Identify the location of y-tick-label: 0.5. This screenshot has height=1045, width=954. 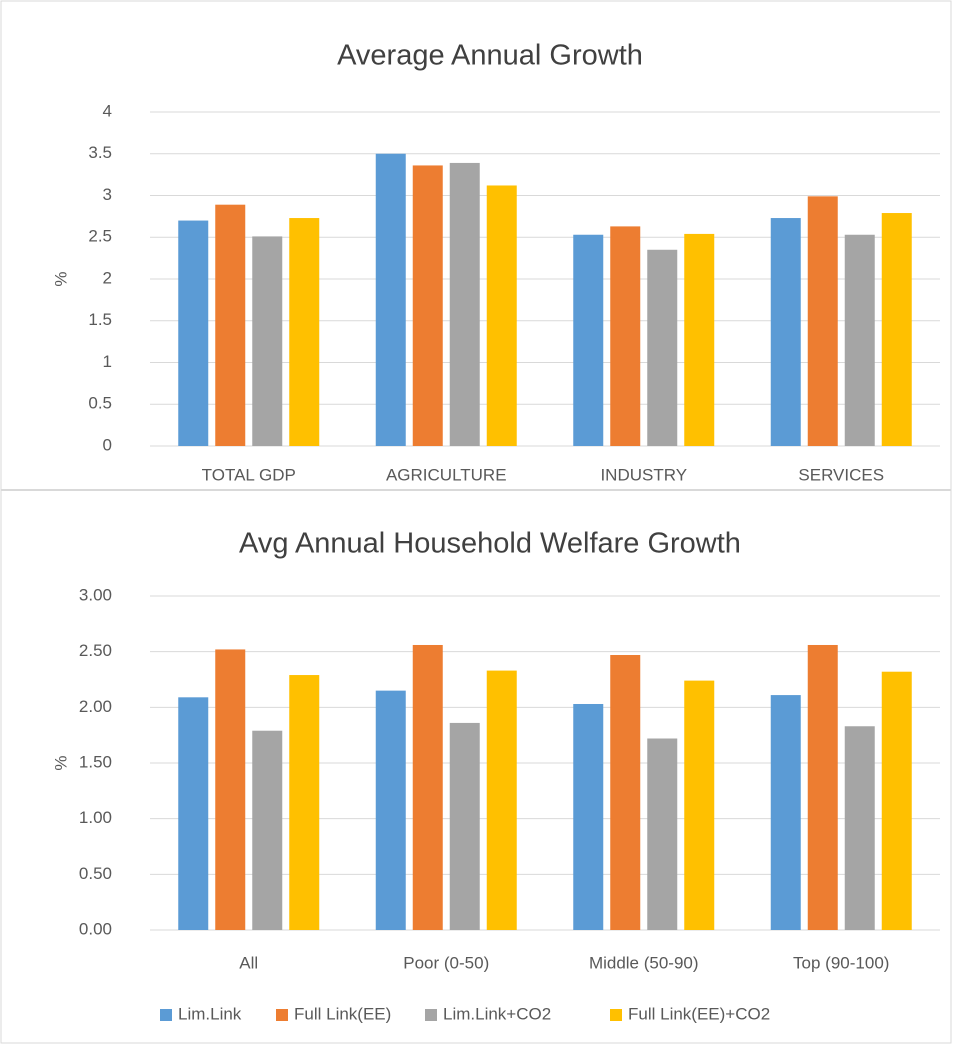
(100, 403).